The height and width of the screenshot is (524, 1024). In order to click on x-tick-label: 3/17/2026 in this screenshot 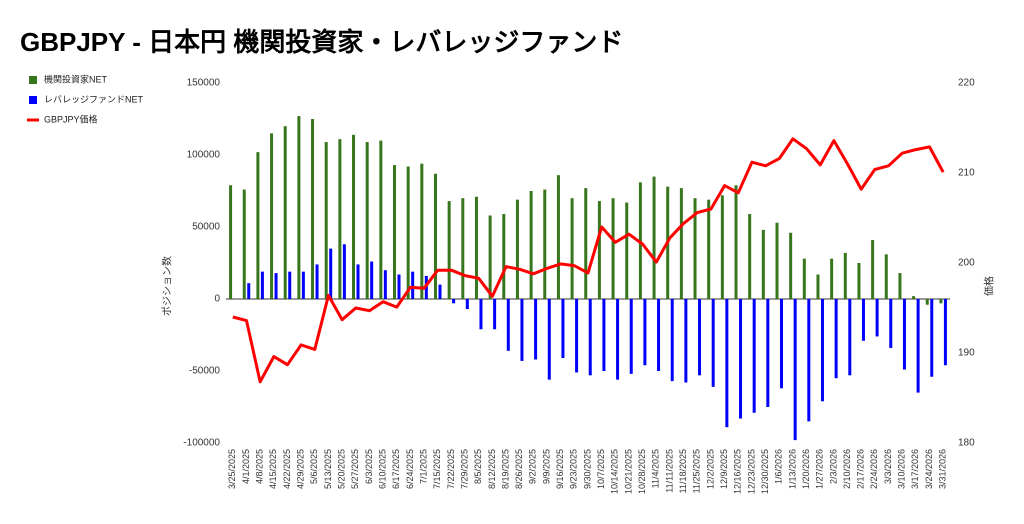, I will do `click(915, 469)`.